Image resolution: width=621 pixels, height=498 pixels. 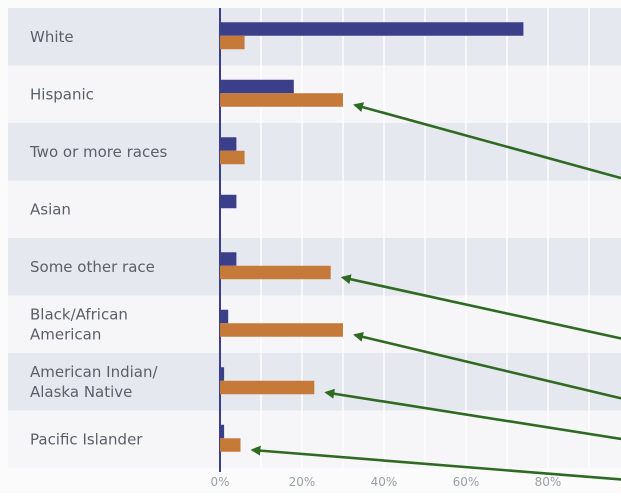 I want to click on category-label: Black/African, so click(x=79, y=314).